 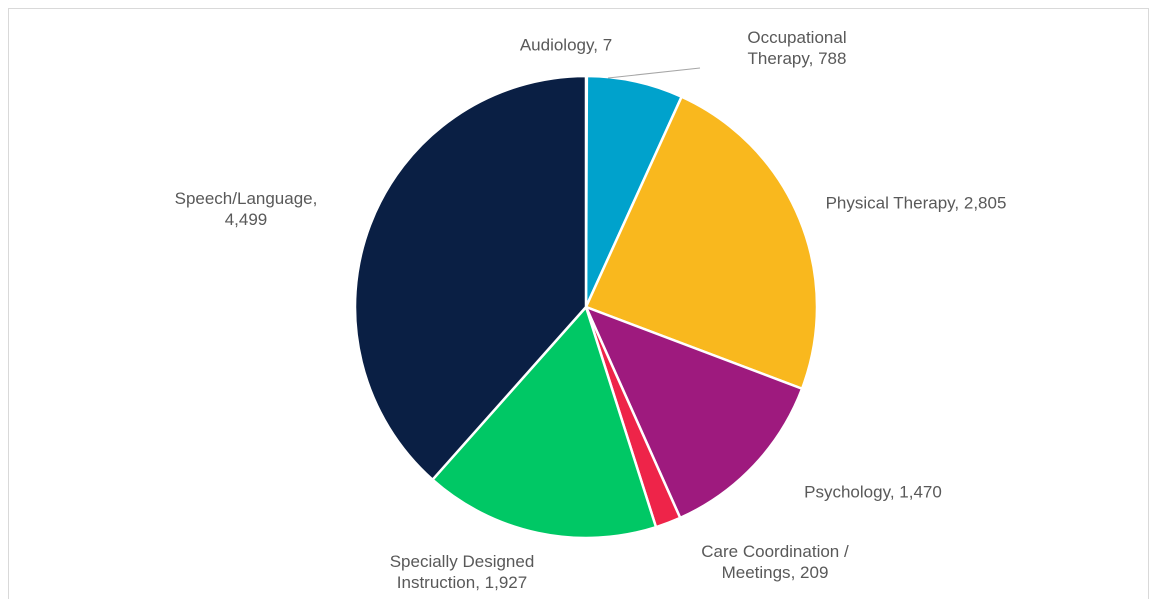 What do you see at coordinates (985, 203) in the screenshot?
I see `value-label: 2,805` at bounding box center [985, 203].